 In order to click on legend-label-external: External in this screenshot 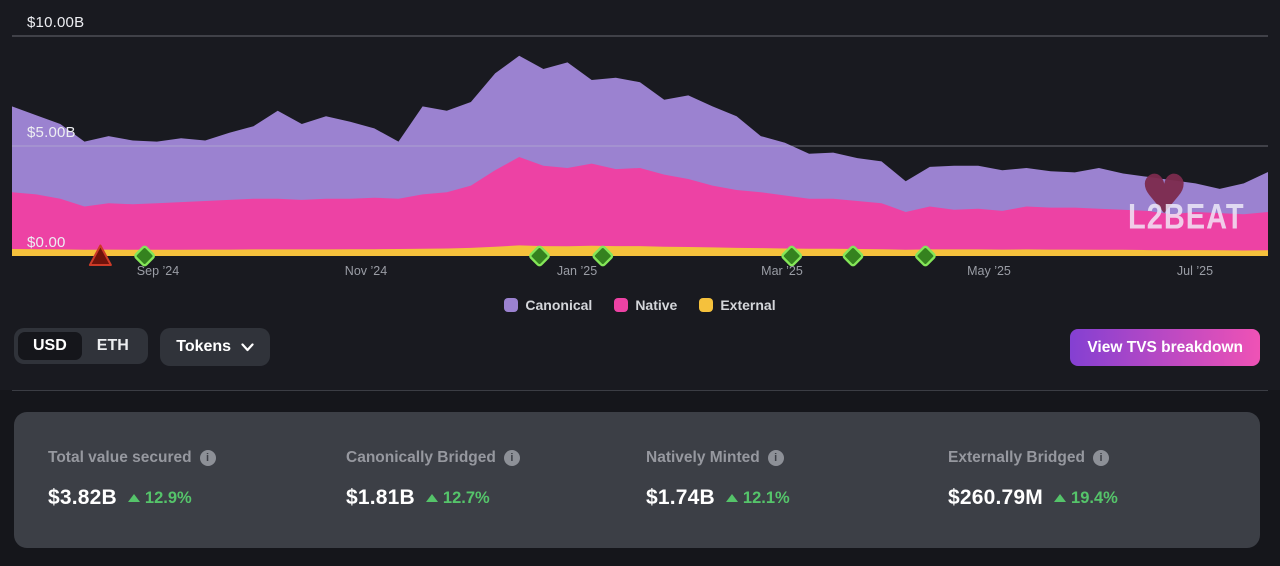, I will do `click(748, 305)`.